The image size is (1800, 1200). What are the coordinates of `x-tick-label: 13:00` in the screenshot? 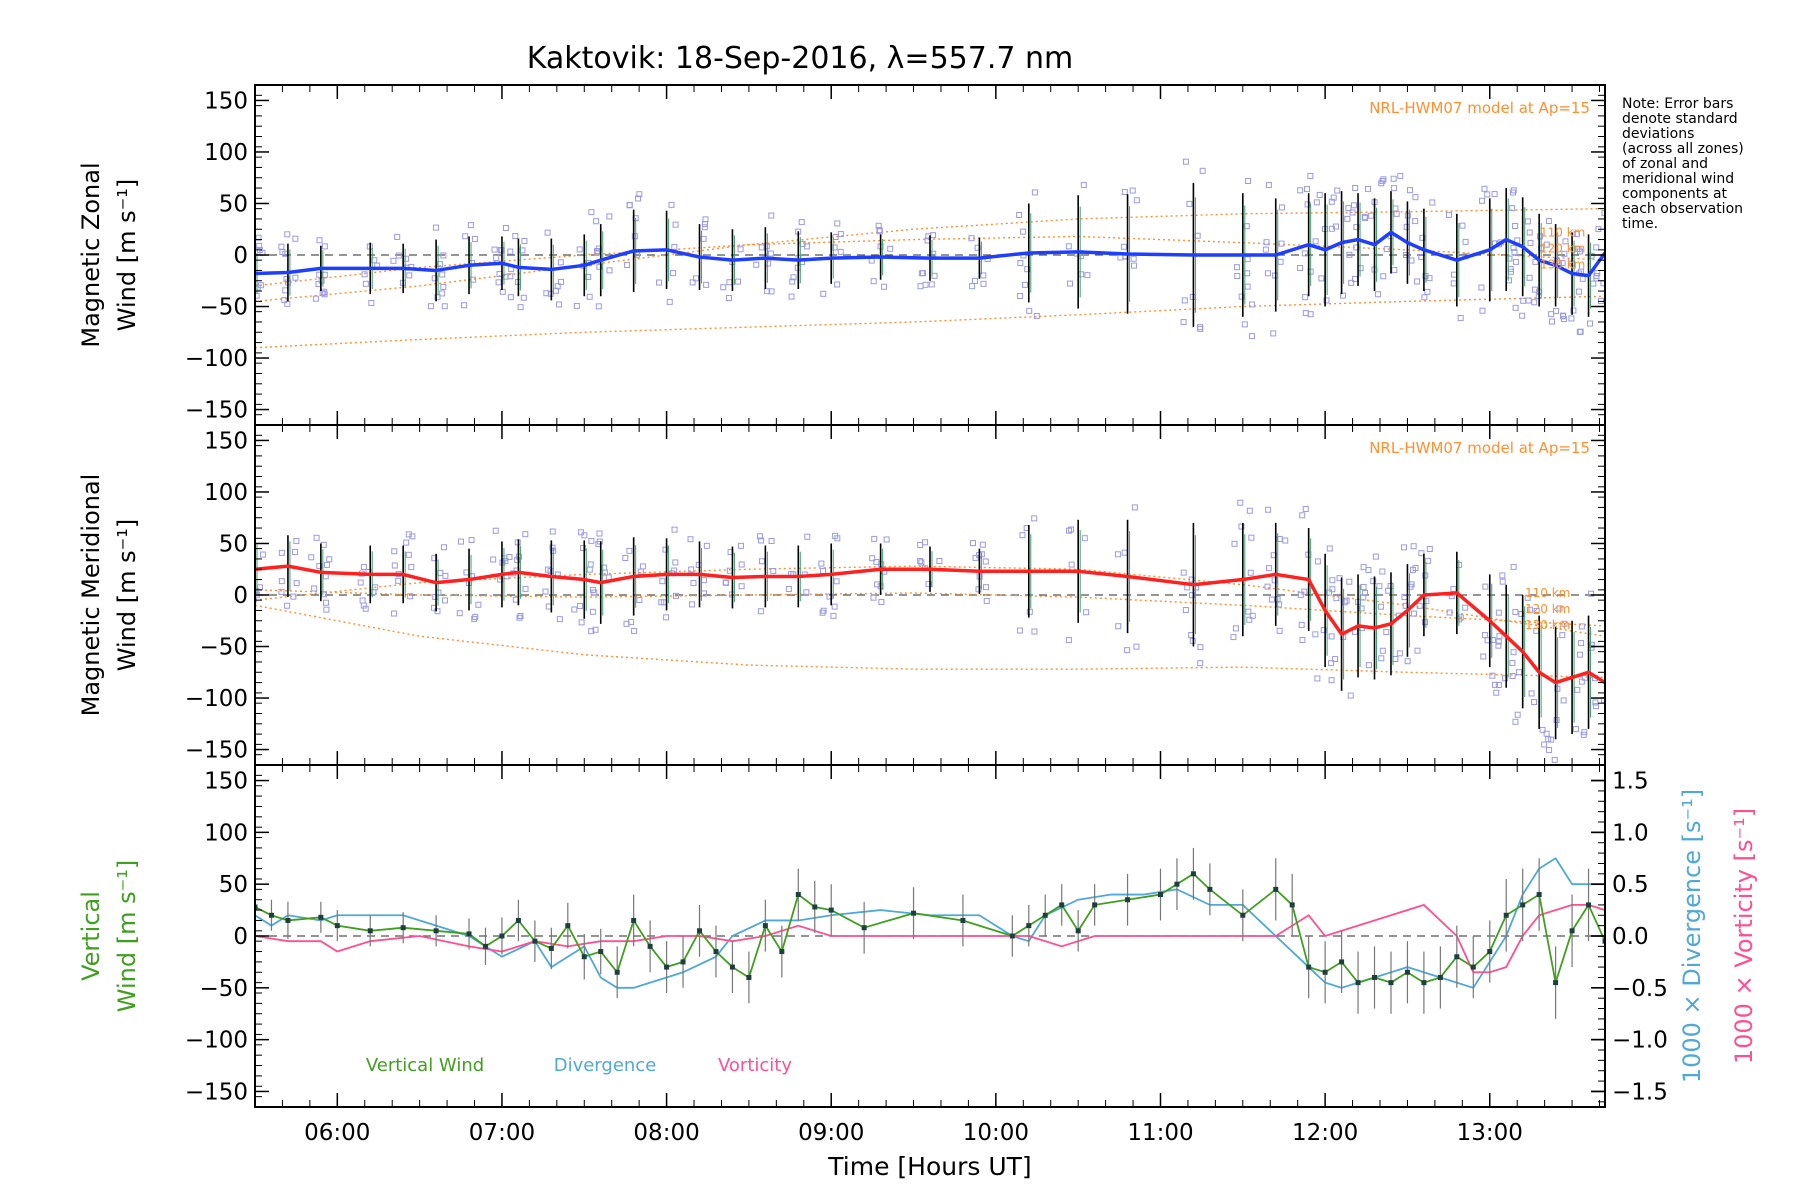 It's located at (1490, 1133).